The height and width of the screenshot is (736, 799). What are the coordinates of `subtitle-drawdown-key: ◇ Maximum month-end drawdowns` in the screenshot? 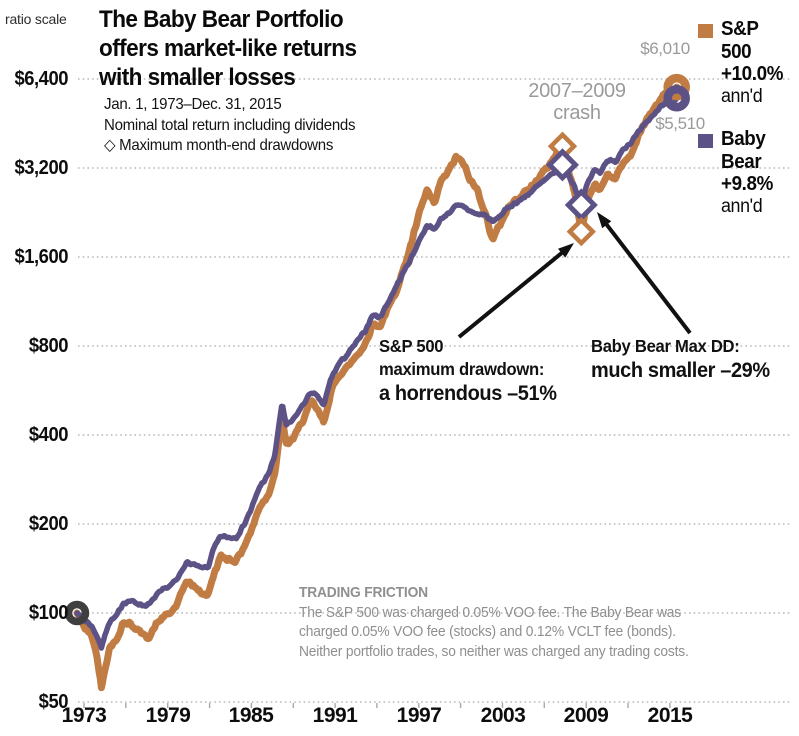 It's located at (219, 145).